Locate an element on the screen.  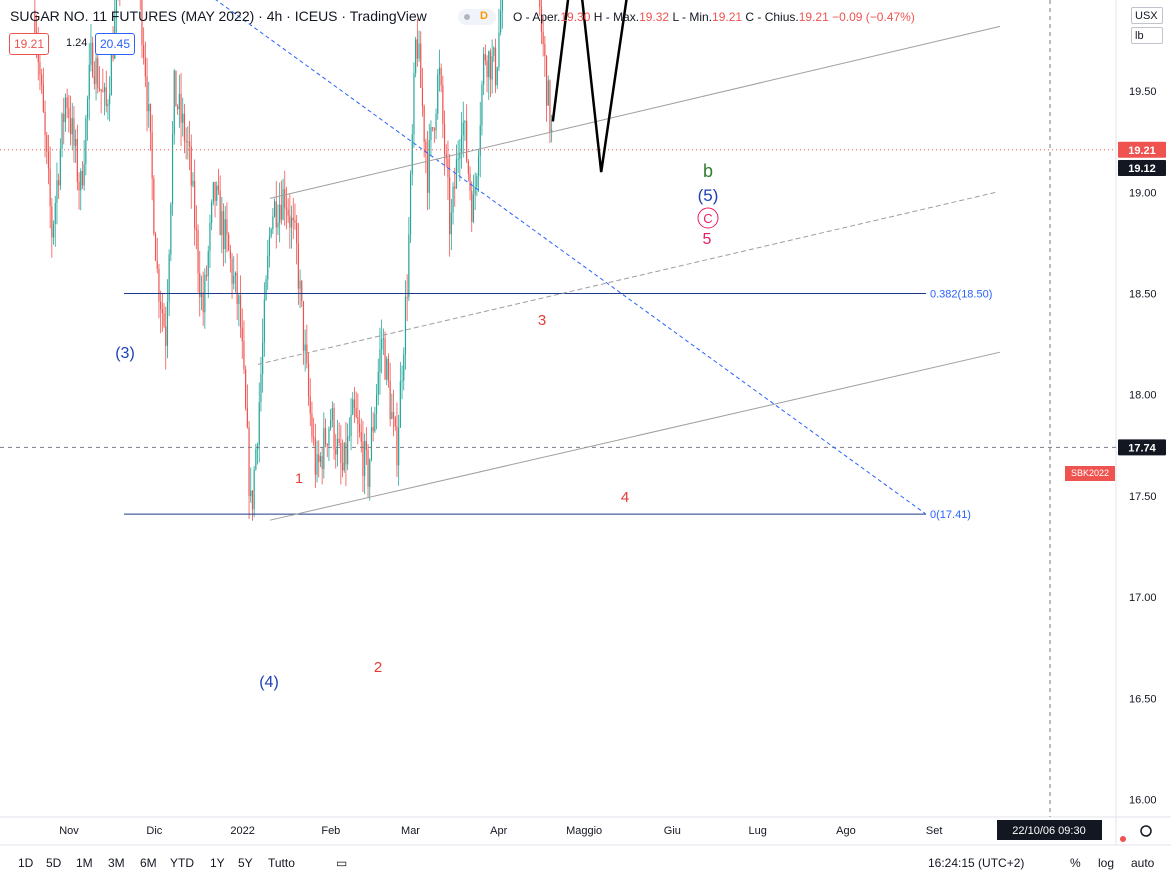
price-tick-label: 18.00 is located at coordinates (1143, 396).